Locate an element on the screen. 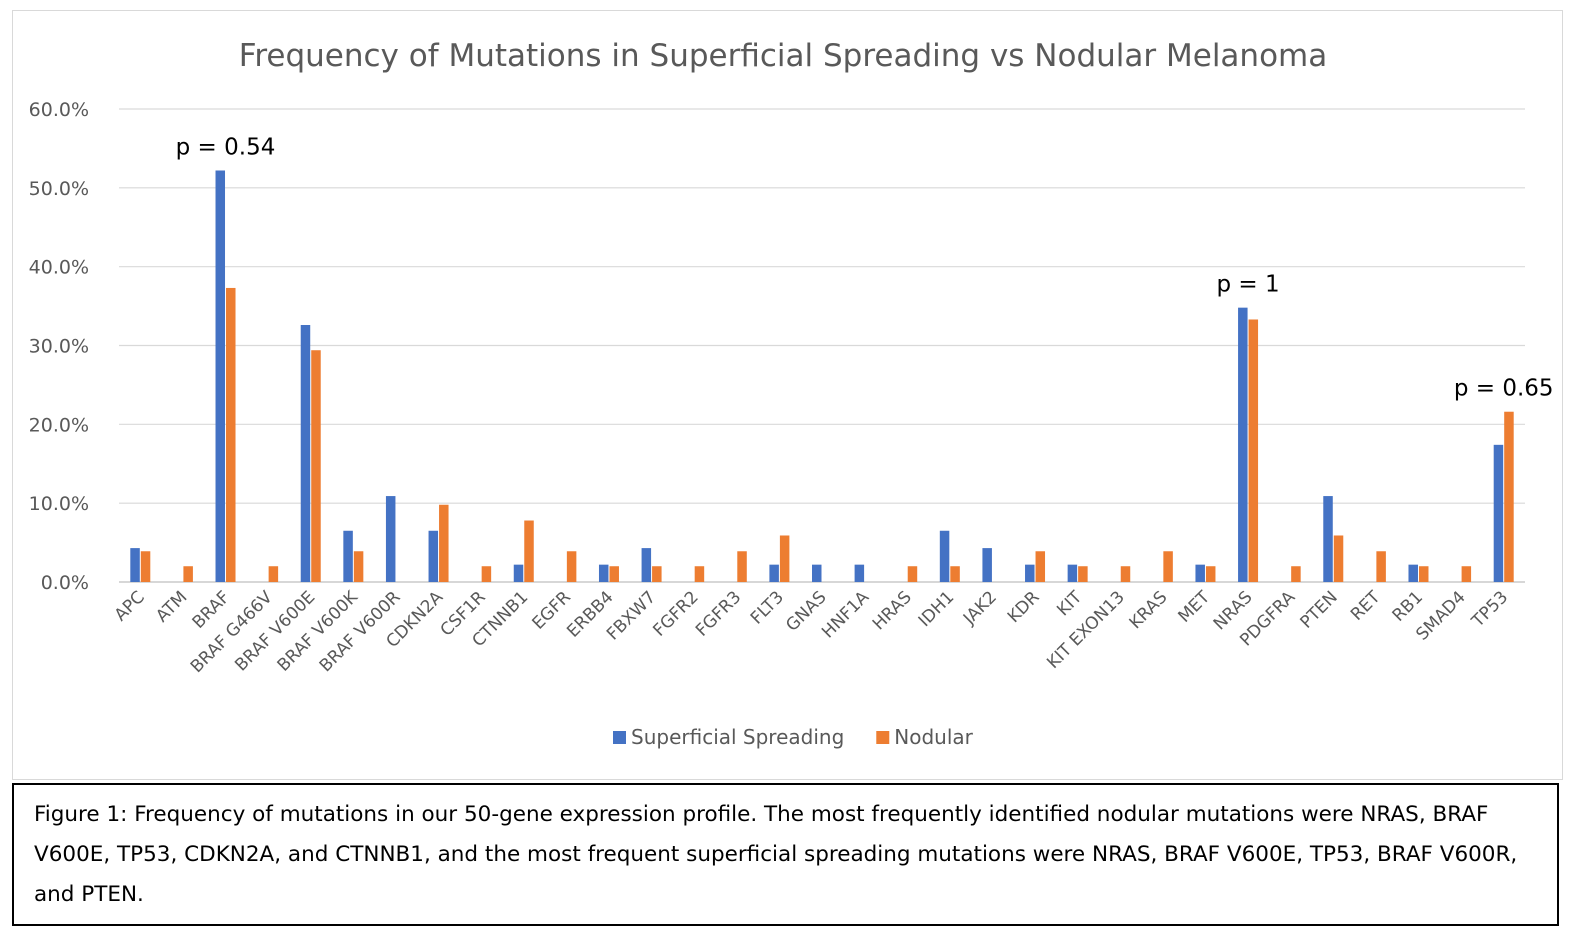 The image size is (1578, 941). bar-idh1-superficial is located at coordinates (944, 556).